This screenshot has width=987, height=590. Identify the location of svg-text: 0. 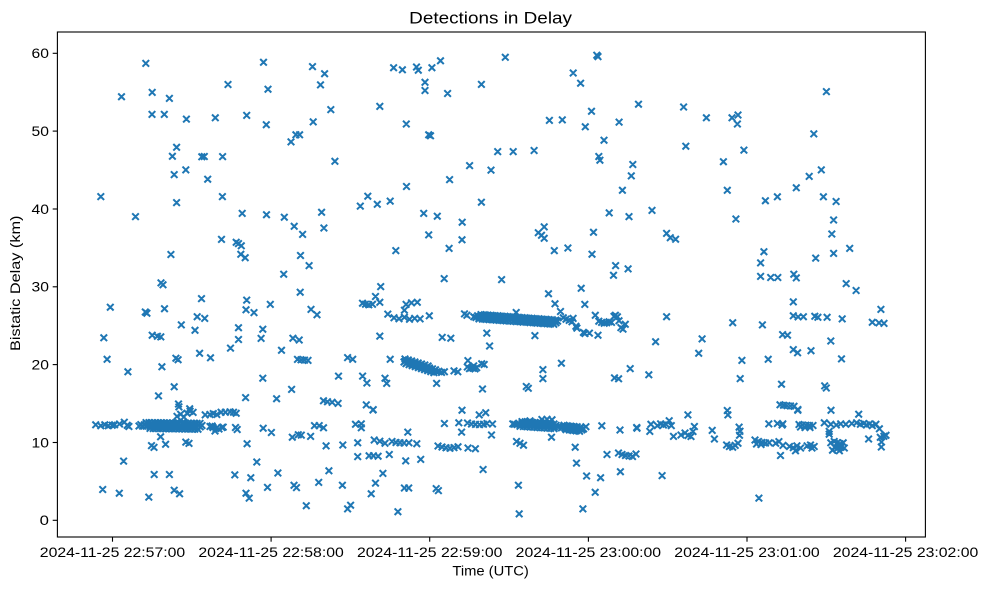
(44, 520).